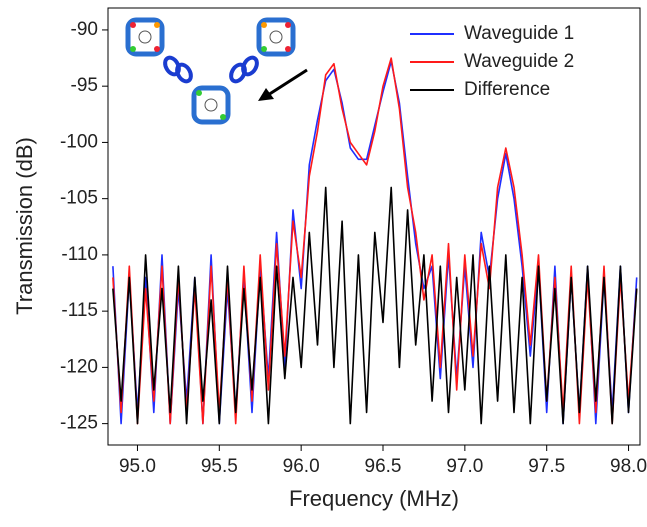  What do you see at coordinates (79, 254) in the screenshot?
I see `y-tick-label: -110` at bounding box center [79, 254].